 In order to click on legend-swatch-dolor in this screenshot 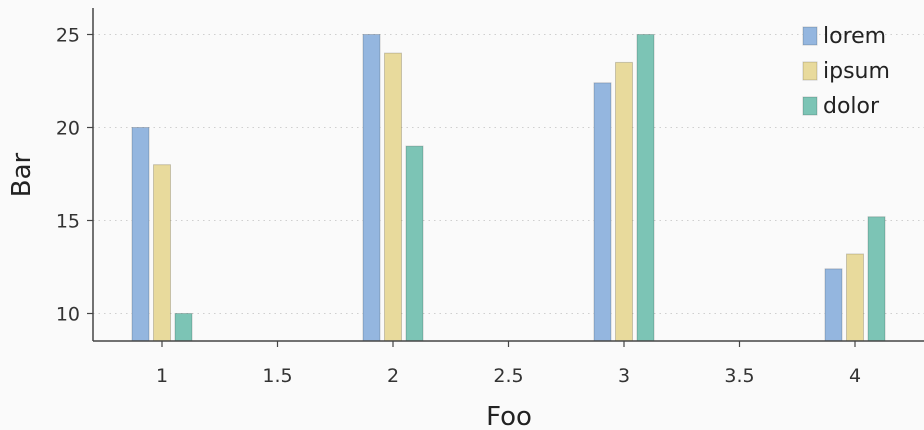, I will do `click(810, 106)`.